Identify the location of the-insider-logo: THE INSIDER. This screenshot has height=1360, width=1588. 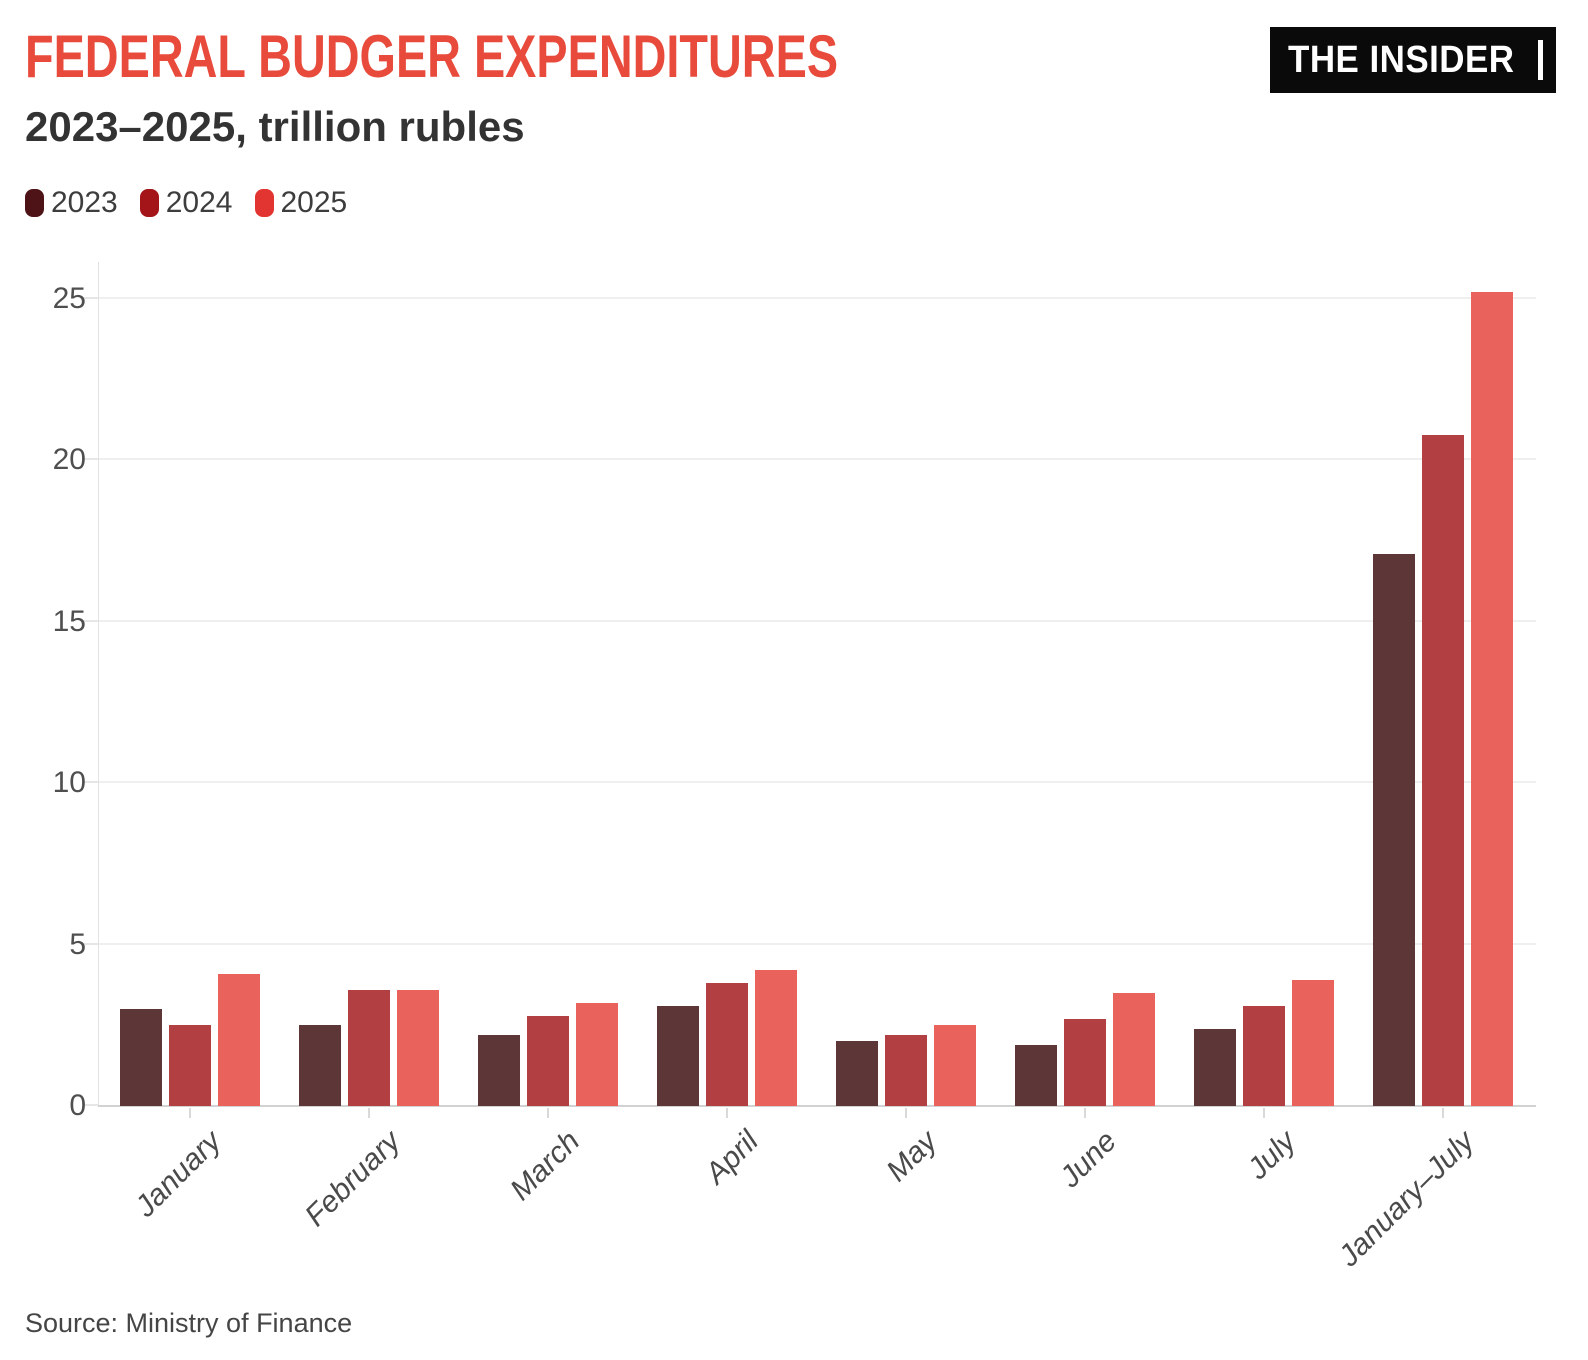
(1412, 60).